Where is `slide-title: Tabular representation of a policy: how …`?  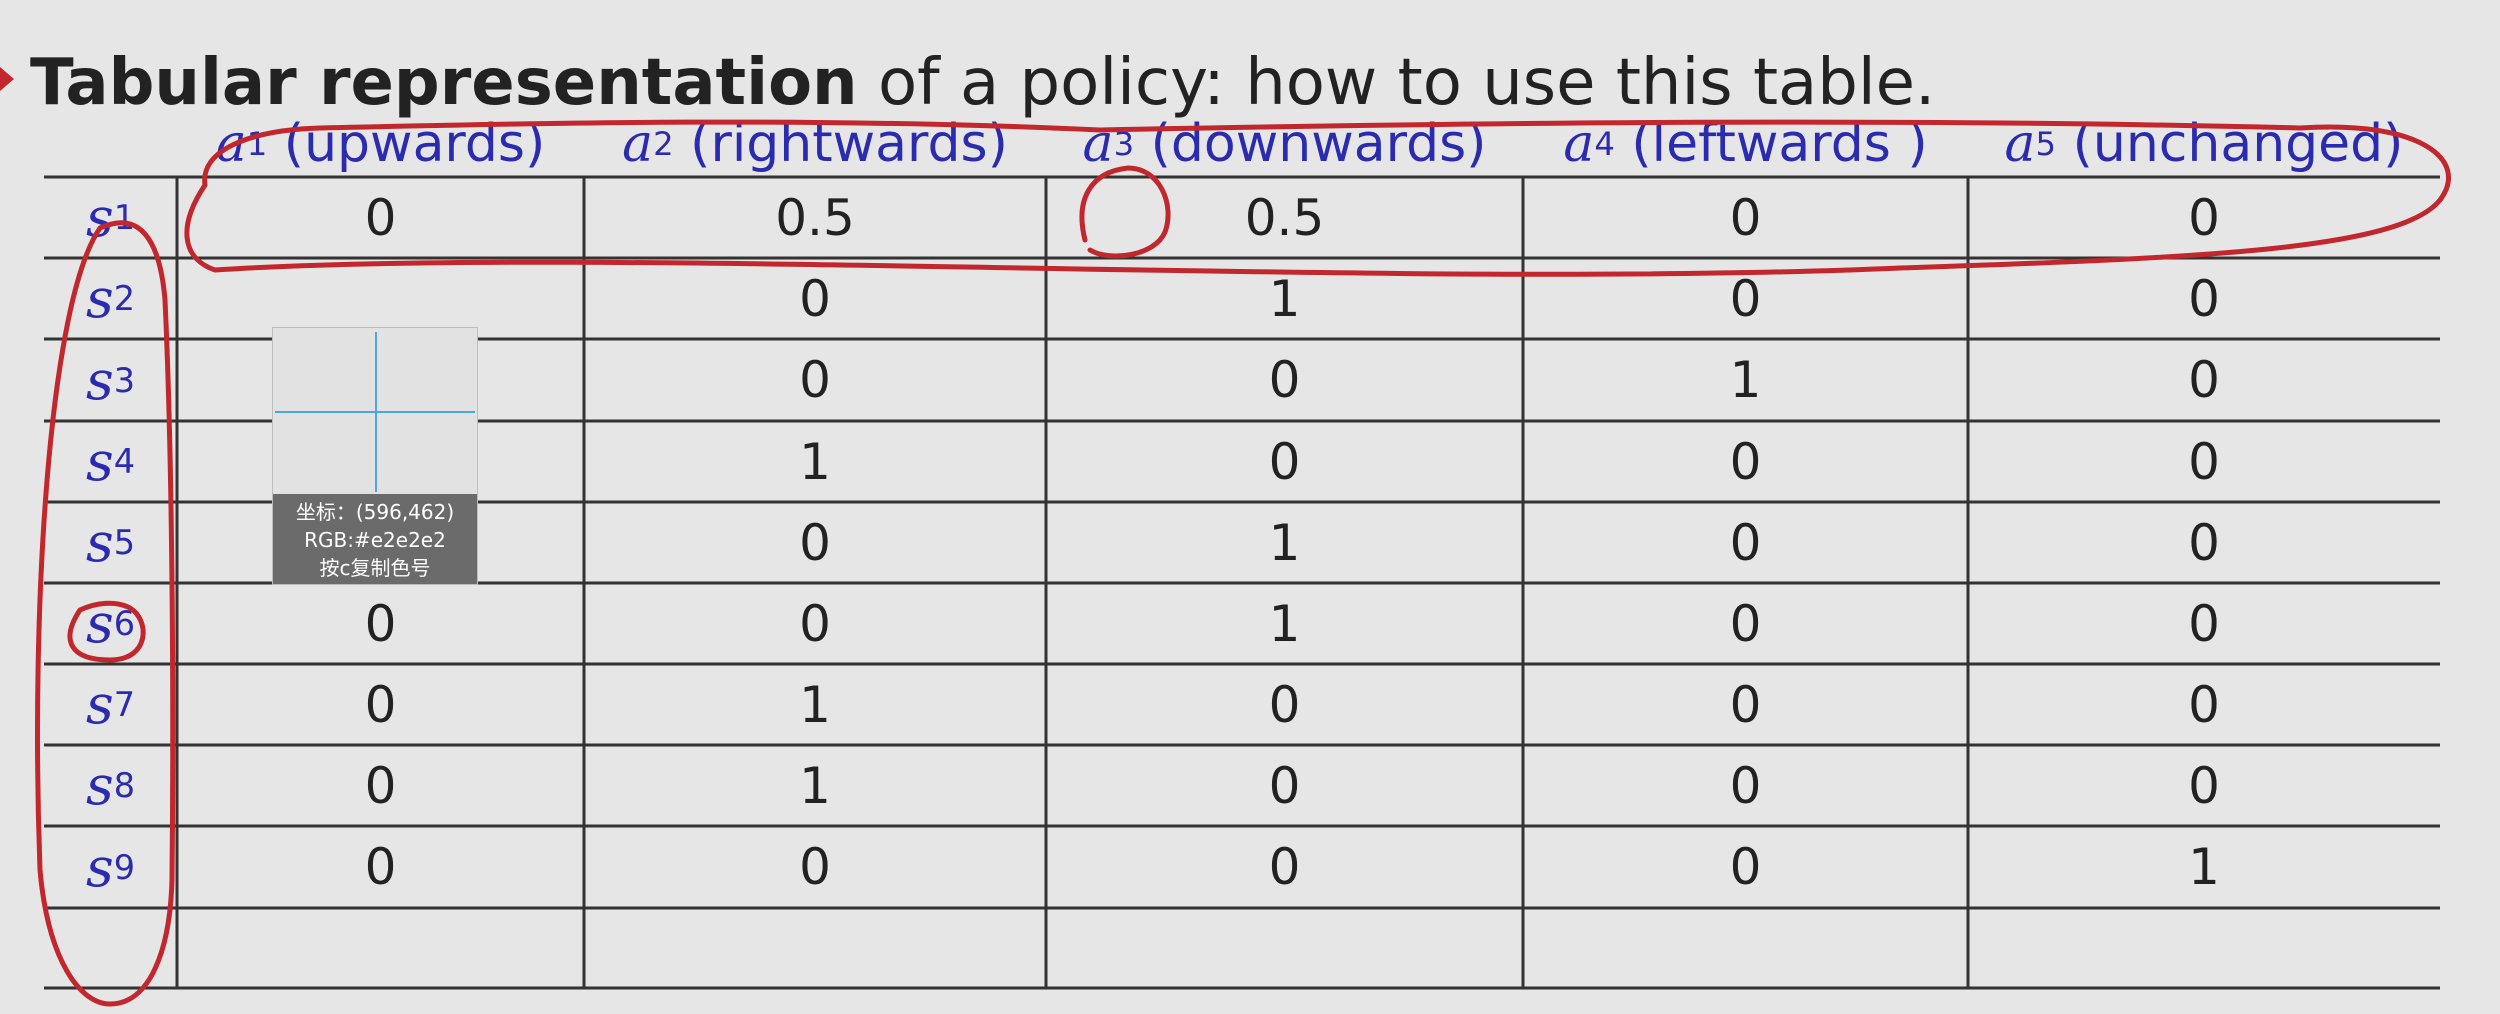
slide-title: Tabular representation of a policy: how … is located at coordinates (982, 83).